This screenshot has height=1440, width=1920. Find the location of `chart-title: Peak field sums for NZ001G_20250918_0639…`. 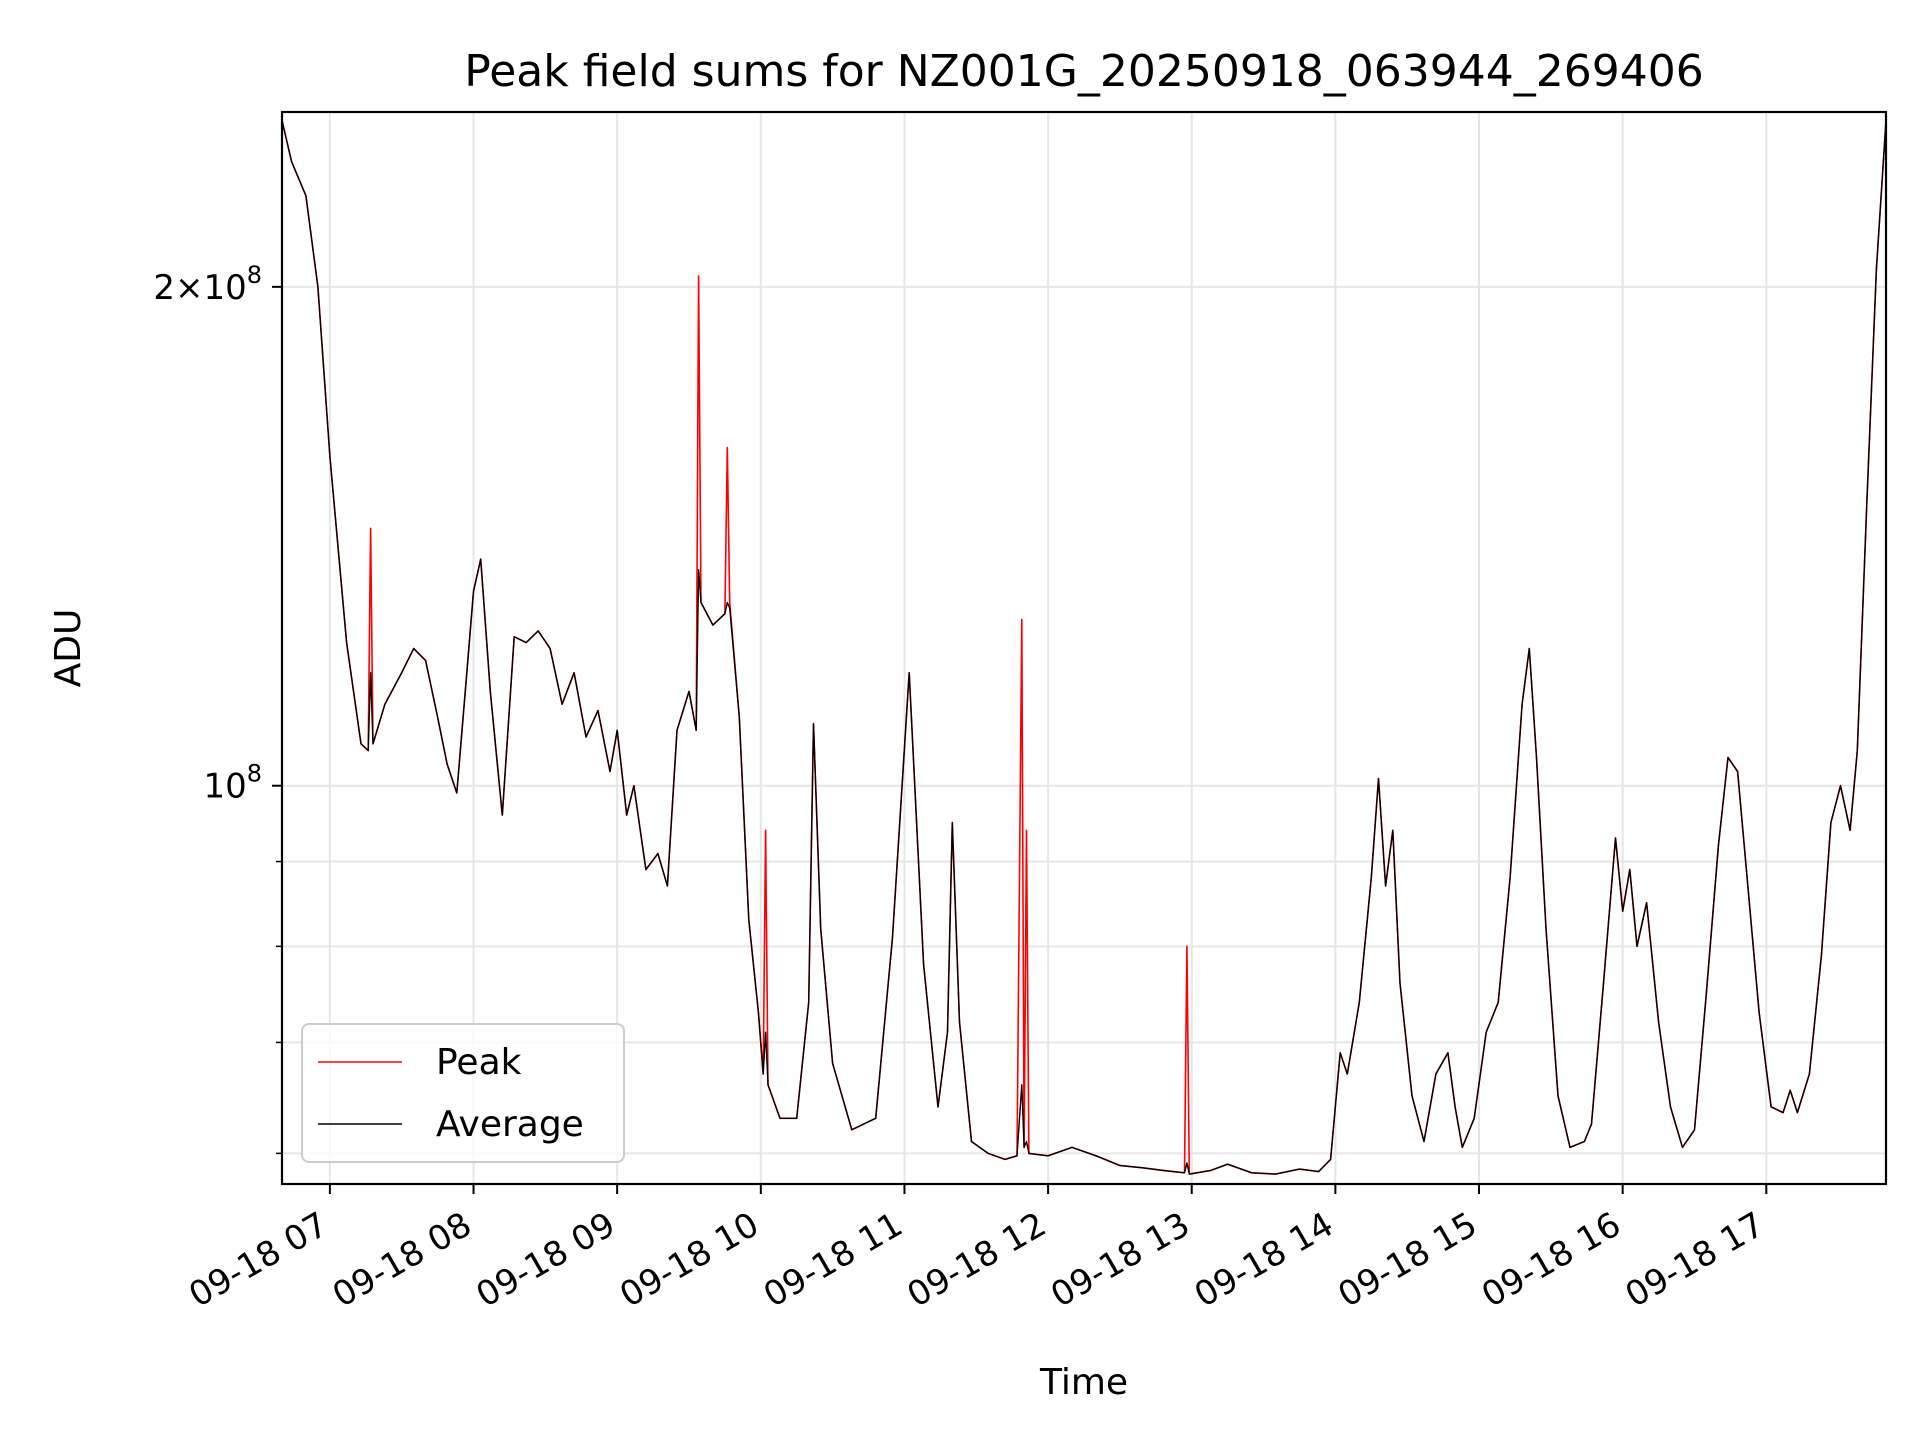

chart-title: Peak field sums for NZ001G_20250918_0639… is located at coordinates (1083, 71).